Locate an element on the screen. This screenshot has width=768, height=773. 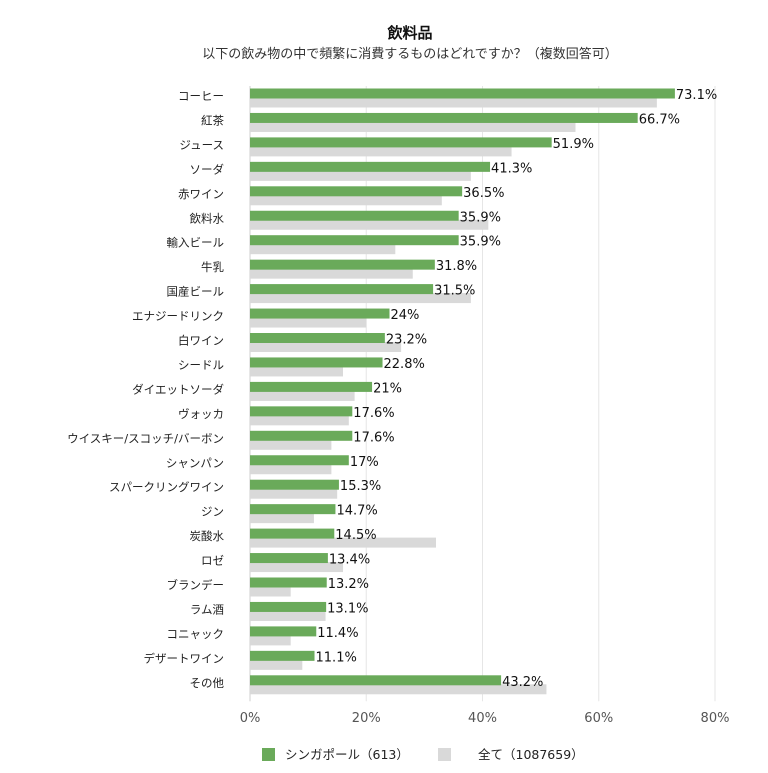
value-label: 31.5% is located at coordinates (454, 291).